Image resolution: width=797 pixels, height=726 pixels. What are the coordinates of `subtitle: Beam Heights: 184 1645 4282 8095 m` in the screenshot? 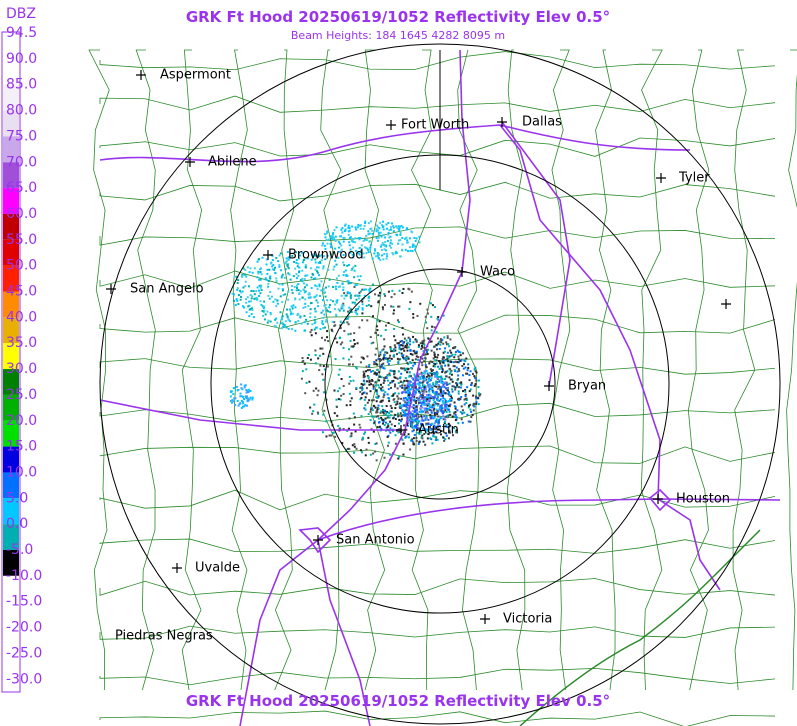 It's located at (398, 35).